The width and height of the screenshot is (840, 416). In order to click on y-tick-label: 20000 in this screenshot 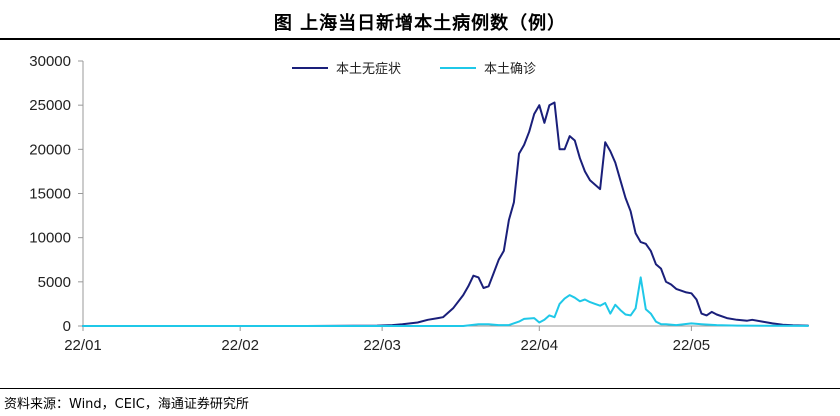, I will do `click(50, 149)`.